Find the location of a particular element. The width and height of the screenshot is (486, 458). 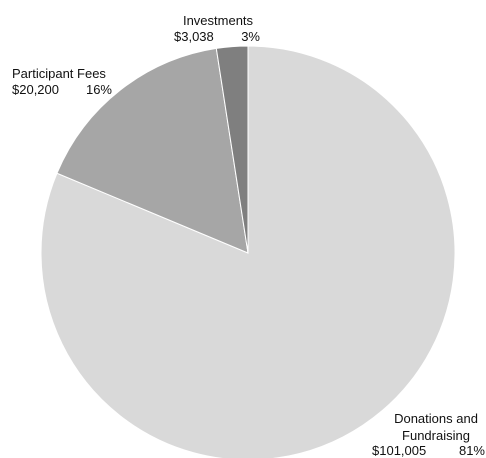

percent-participant-fees: 16% is located at coordinates (99, 89).